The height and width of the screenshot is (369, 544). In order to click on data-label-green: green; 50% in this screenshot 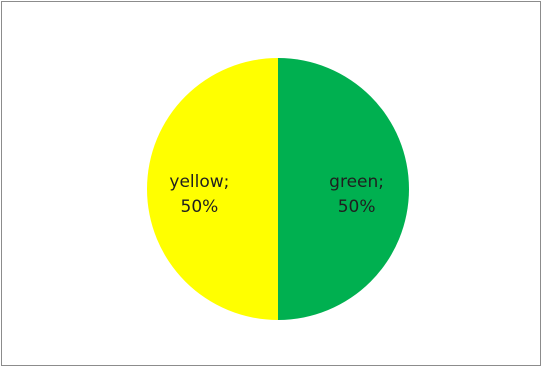, I will do `click(356, 194)`.